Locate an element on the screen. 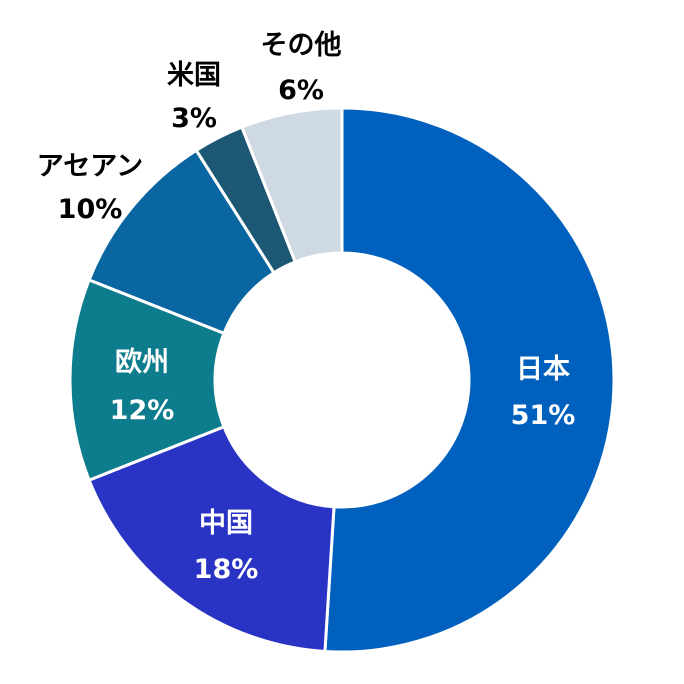  slice-label-usa: 米国 is located at coordinates (194, 75).